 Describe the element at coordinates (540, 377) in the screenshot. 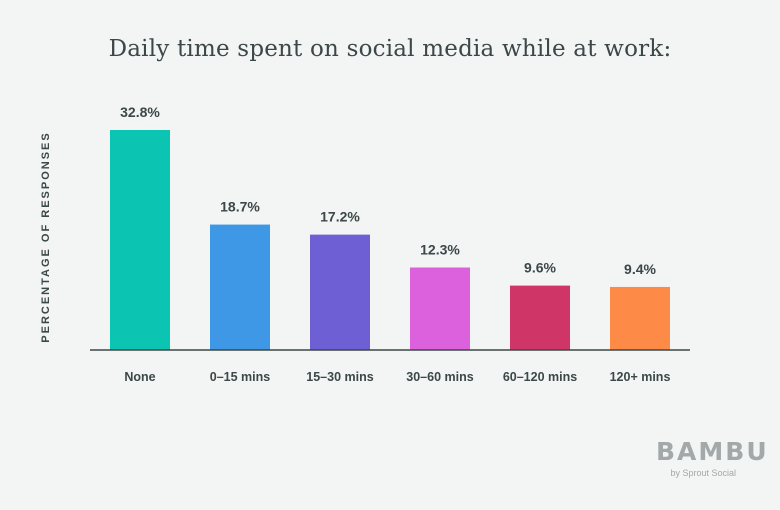

I see `category-label-5: 60–120 mins` at that location.